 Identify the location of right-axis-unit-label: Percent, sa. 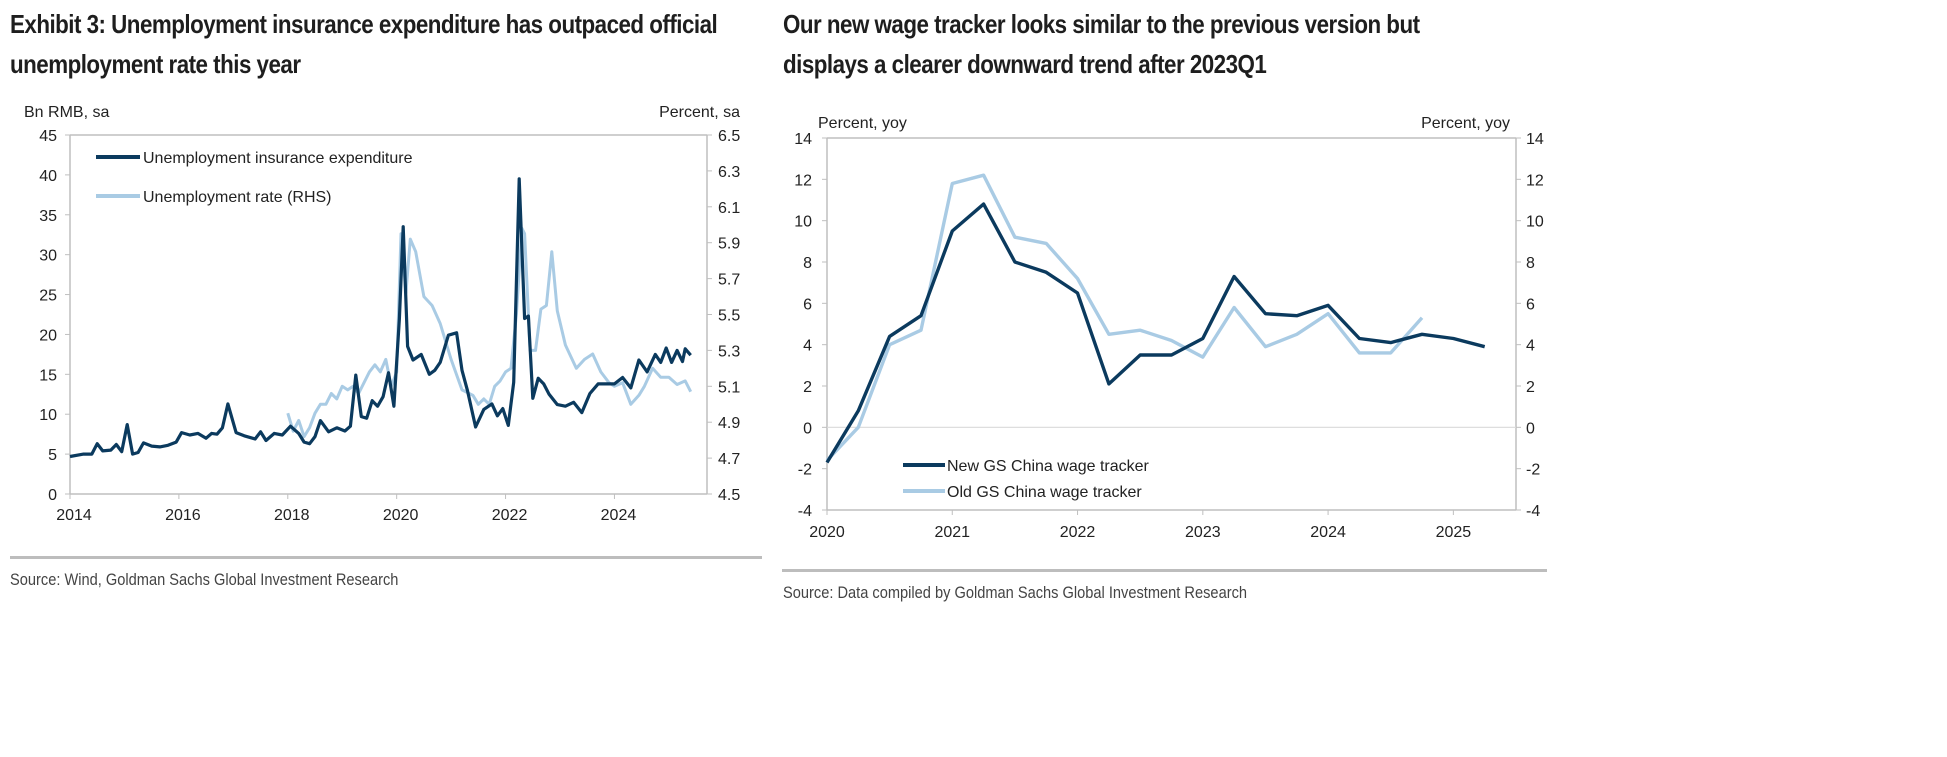
(699, 112).